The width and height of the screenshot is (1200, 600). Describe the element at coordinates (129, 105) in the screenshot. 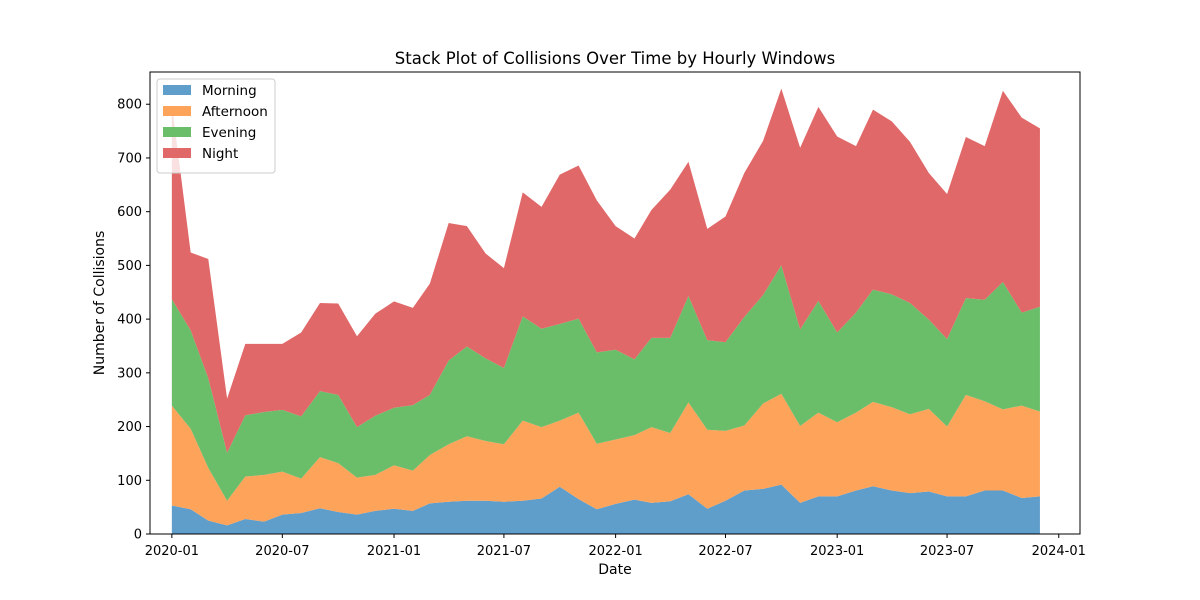

I see `y-tick-label: 800` at that location.